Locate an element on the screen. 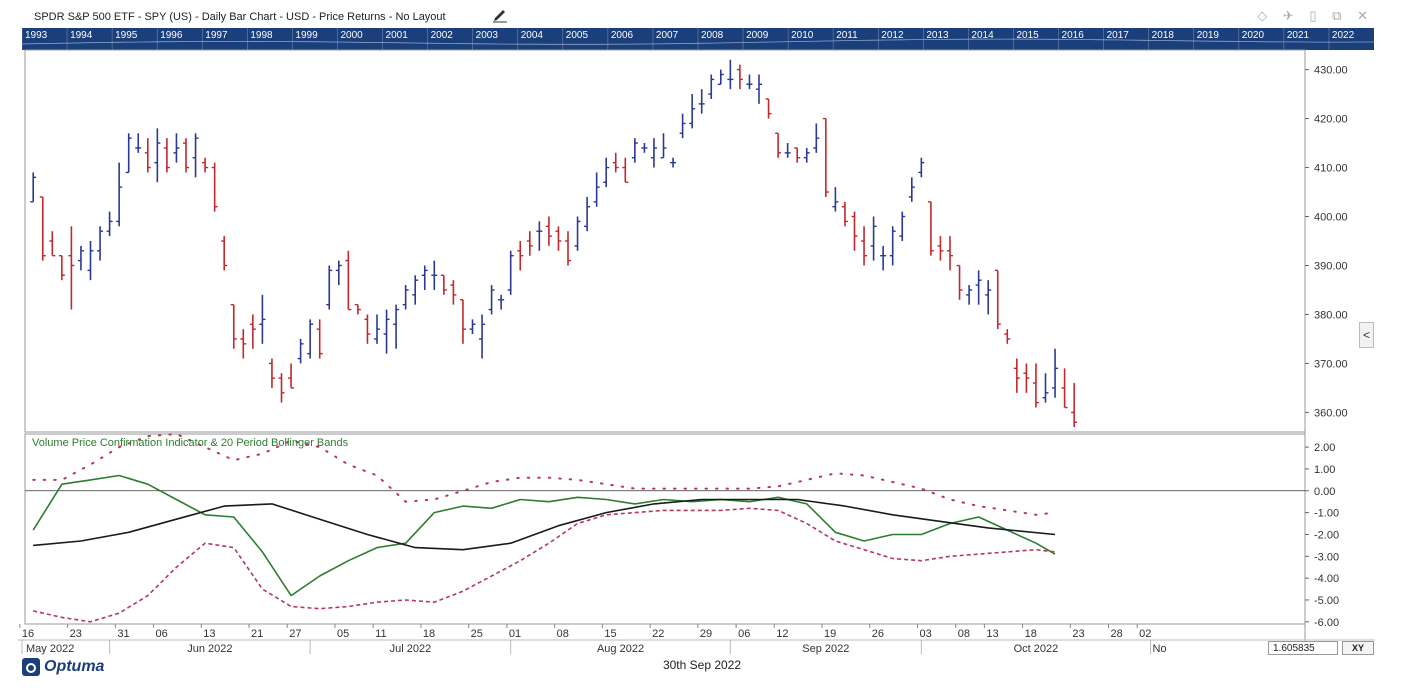 The width and height of the screenshot is (1404, 690). navigator-year-label: 2022 is located at coordinates (1343, 35).